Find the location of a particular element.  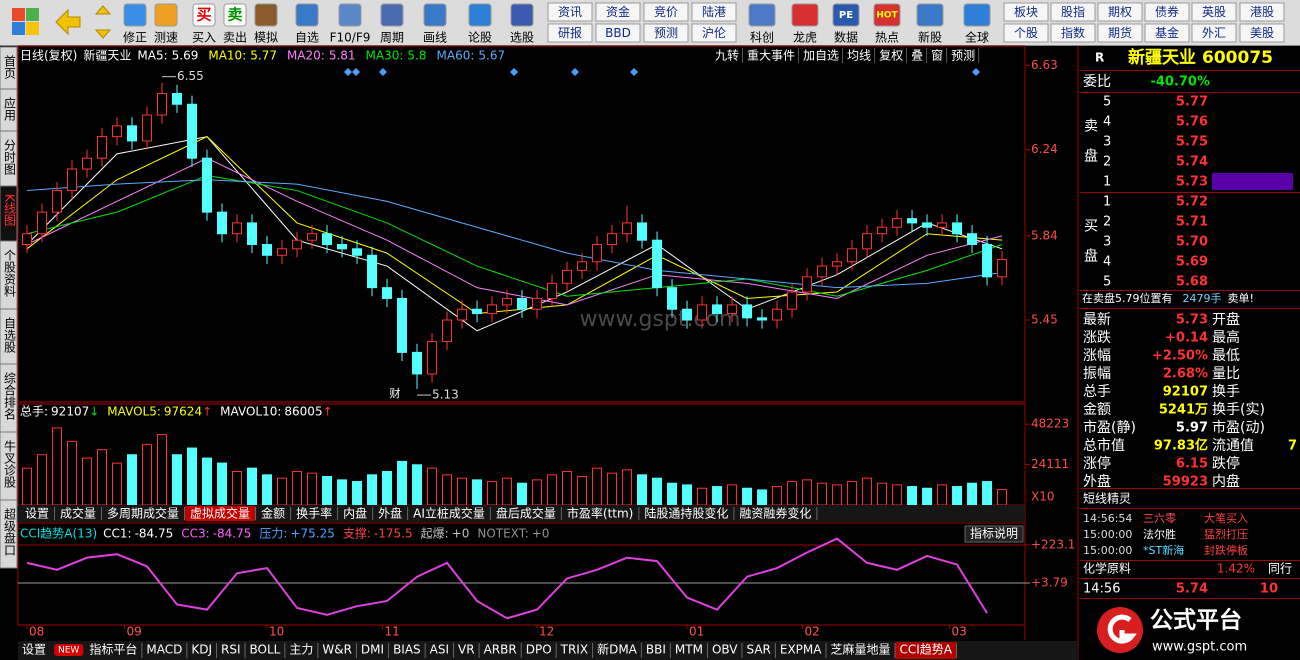

bottom-tab: VR is located at coordinates (466, 650).